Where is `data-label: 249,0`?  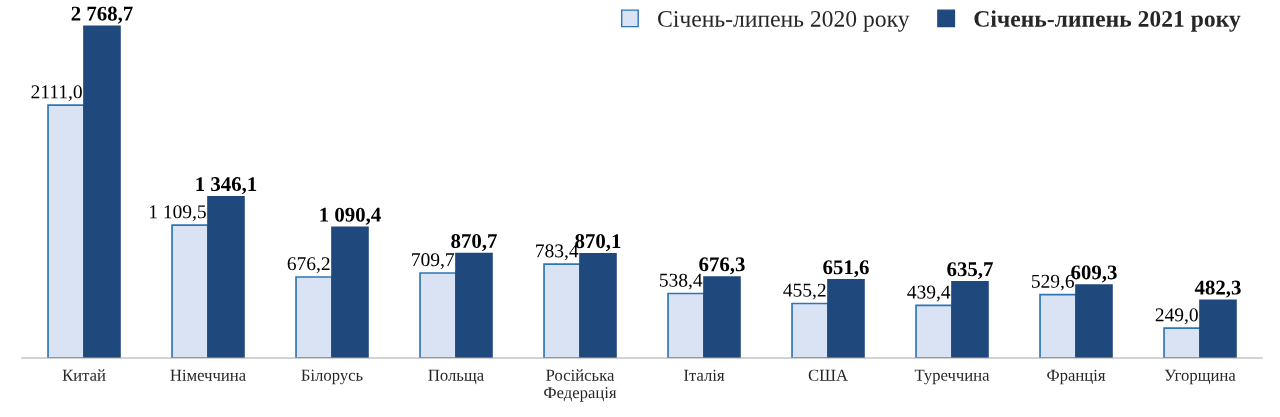
data-label: 249,0 is located at coordinates (1176, 316).